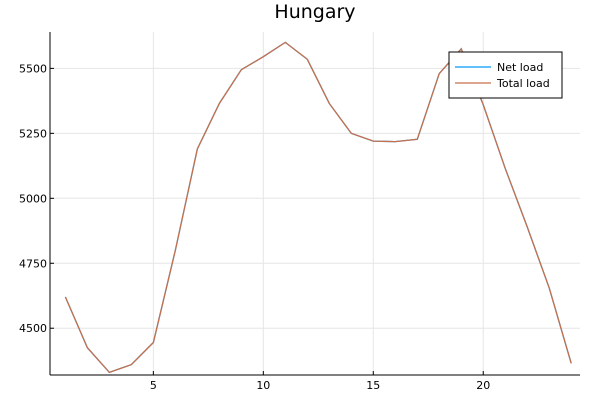  Describe the element at coordinates (33, 68) in the screenshot. I see `y-tick-label: 5500` at that location.